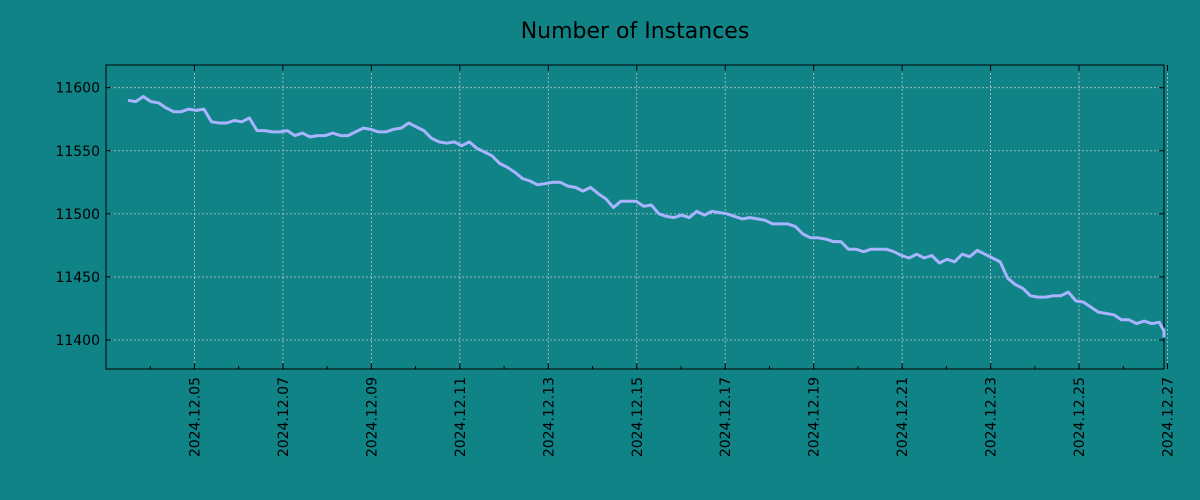  What do you see at coordinates (1169, 417) in the screenshot?
I see `x-tick-label: 2024.12.27` at bounding box center [1169, 417].